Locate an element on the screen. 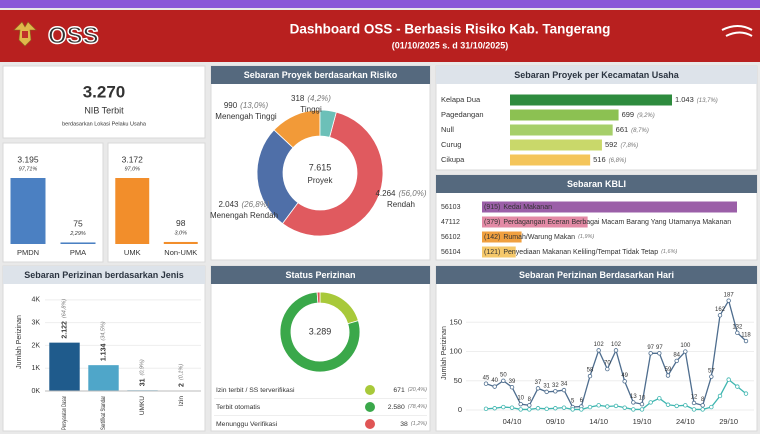  pct-text: (0,1%) is located at coordinates (182, 372).